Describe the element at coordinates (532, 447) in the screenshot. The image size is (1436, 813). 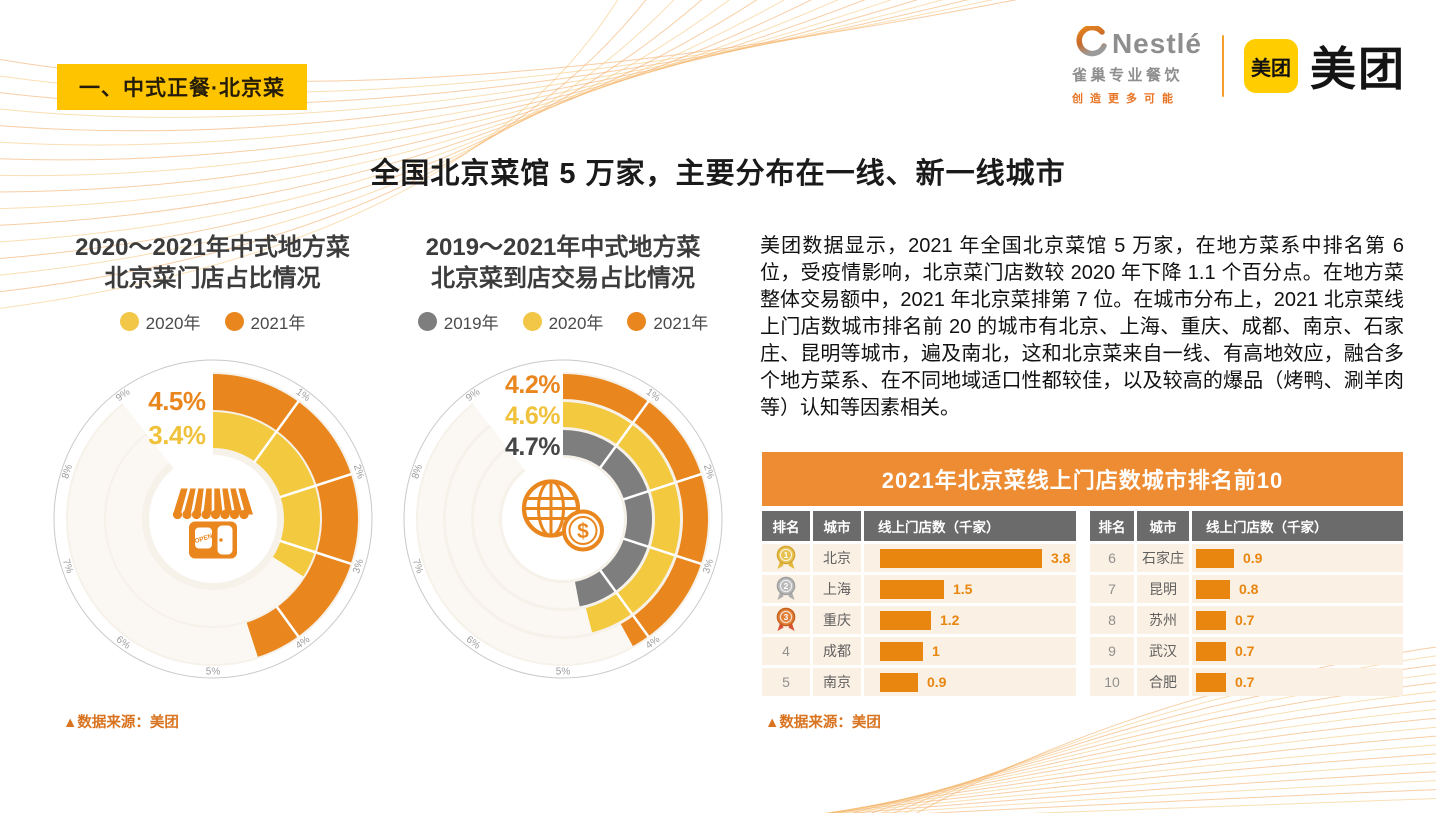
I see `gauge-value-2019年: 4.7%` at that location.